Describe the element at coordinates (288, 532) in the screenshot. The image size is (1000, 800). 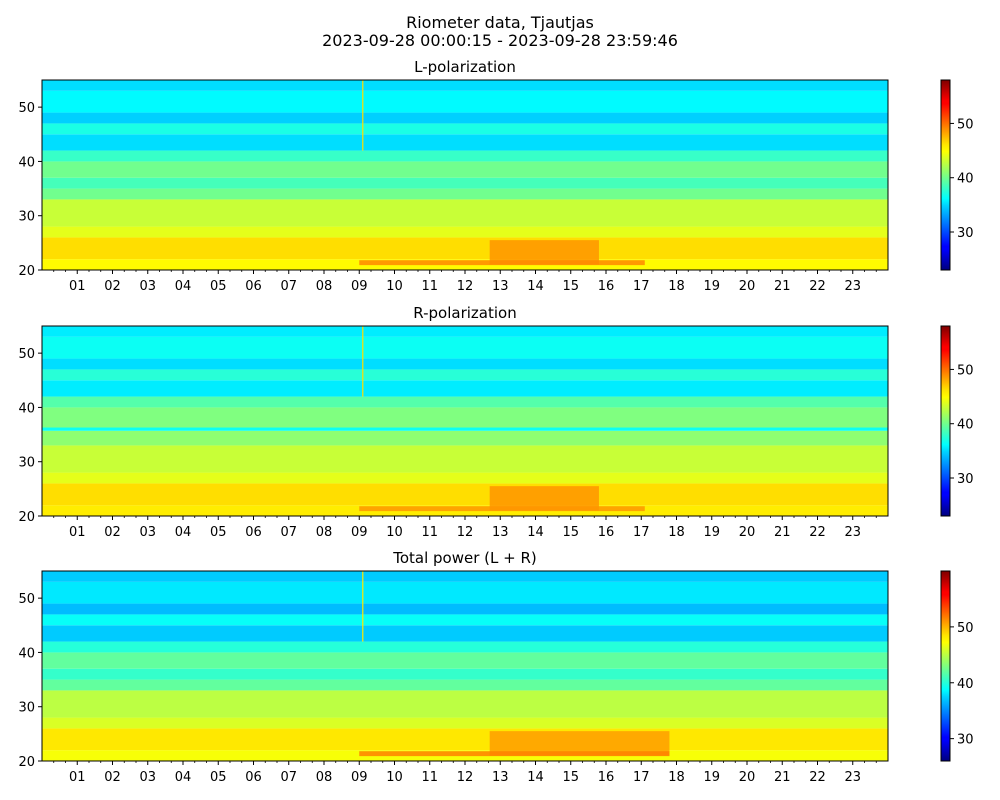
I see `r-polarization-x-tick-label: 07` at that location.